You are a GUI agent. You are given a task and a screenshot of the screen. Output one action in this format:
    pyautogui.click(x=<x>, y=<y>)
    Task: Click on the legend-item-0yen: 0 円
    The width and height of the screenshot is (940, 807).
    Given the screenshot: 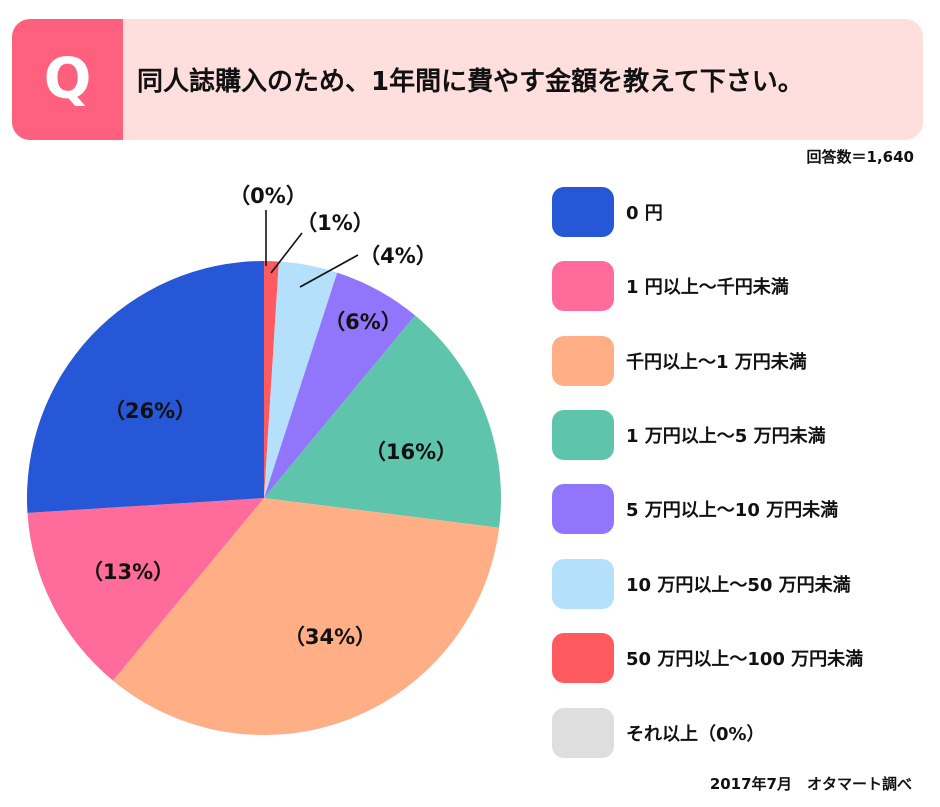 What is the action you would take?
    pyautogui.click(x=607, y=212)
    